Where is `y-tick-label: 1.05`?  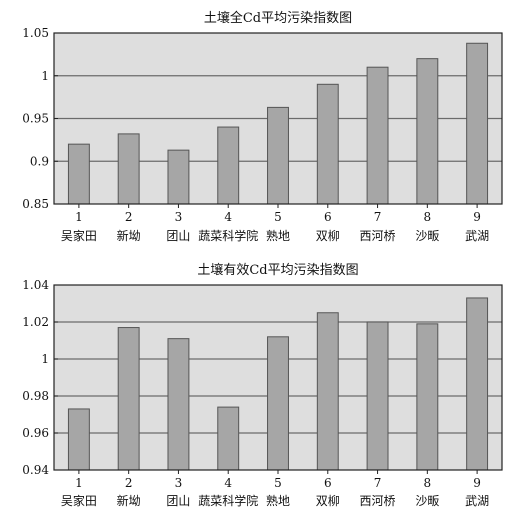 y-tick-label: 1.05 is located at coordinates (35, 33).